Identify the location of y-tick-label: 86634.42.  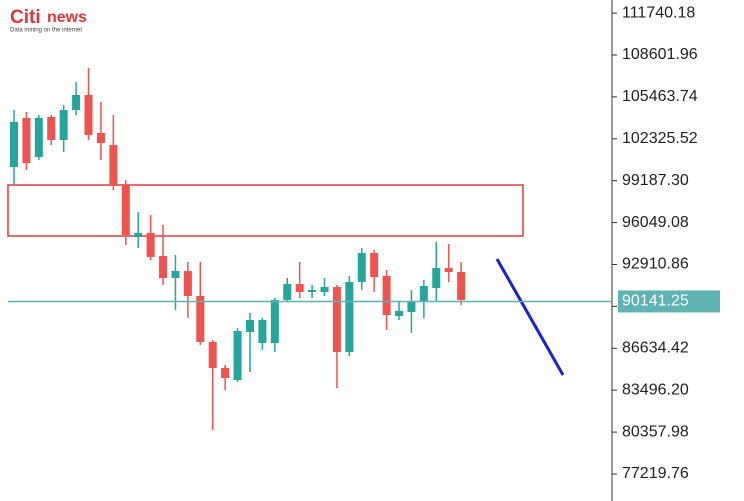
(655, 348).